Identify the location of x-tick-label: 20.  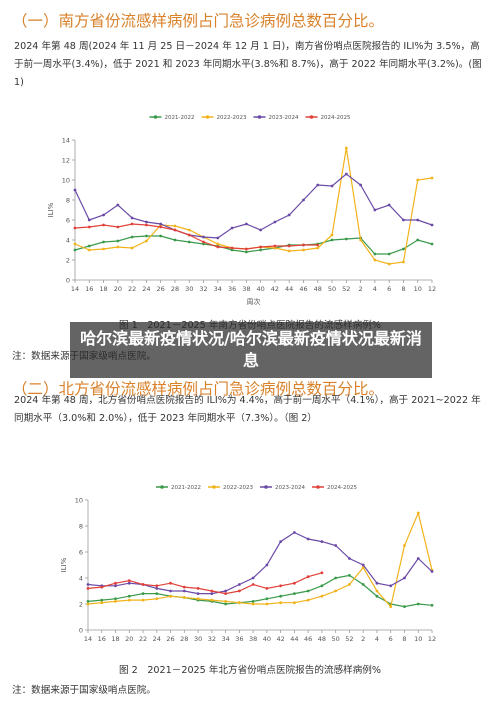
(118, 289).